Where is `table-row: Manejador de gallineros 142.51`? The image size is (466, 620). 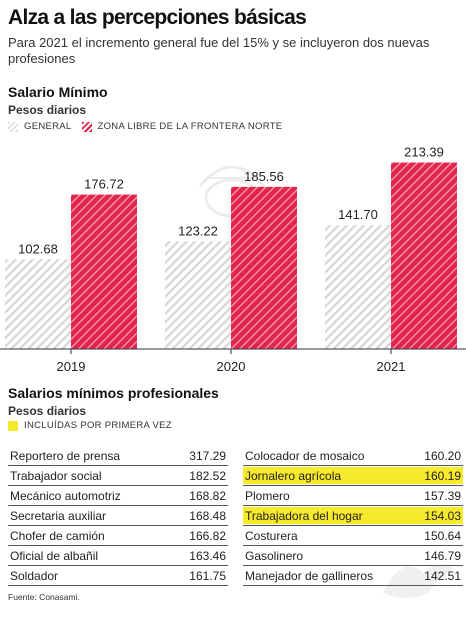
table-row: Manejador de gallineros 142.51 is located at coordinates (353, 576).